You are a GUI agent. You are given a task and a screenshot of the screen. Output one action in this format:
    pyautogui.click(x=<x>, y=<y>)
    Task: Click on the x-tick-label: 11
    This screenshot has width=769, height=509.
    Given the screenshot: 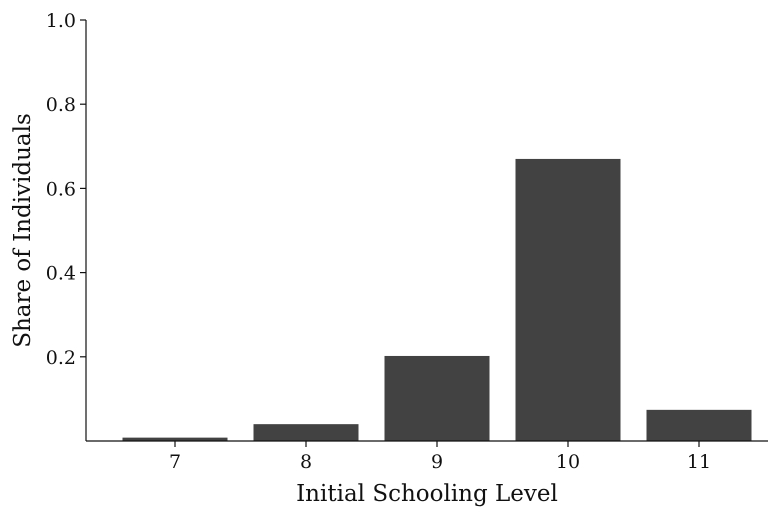 What is the action you would take?
    pyautogui.click(x=699, y=462)
    